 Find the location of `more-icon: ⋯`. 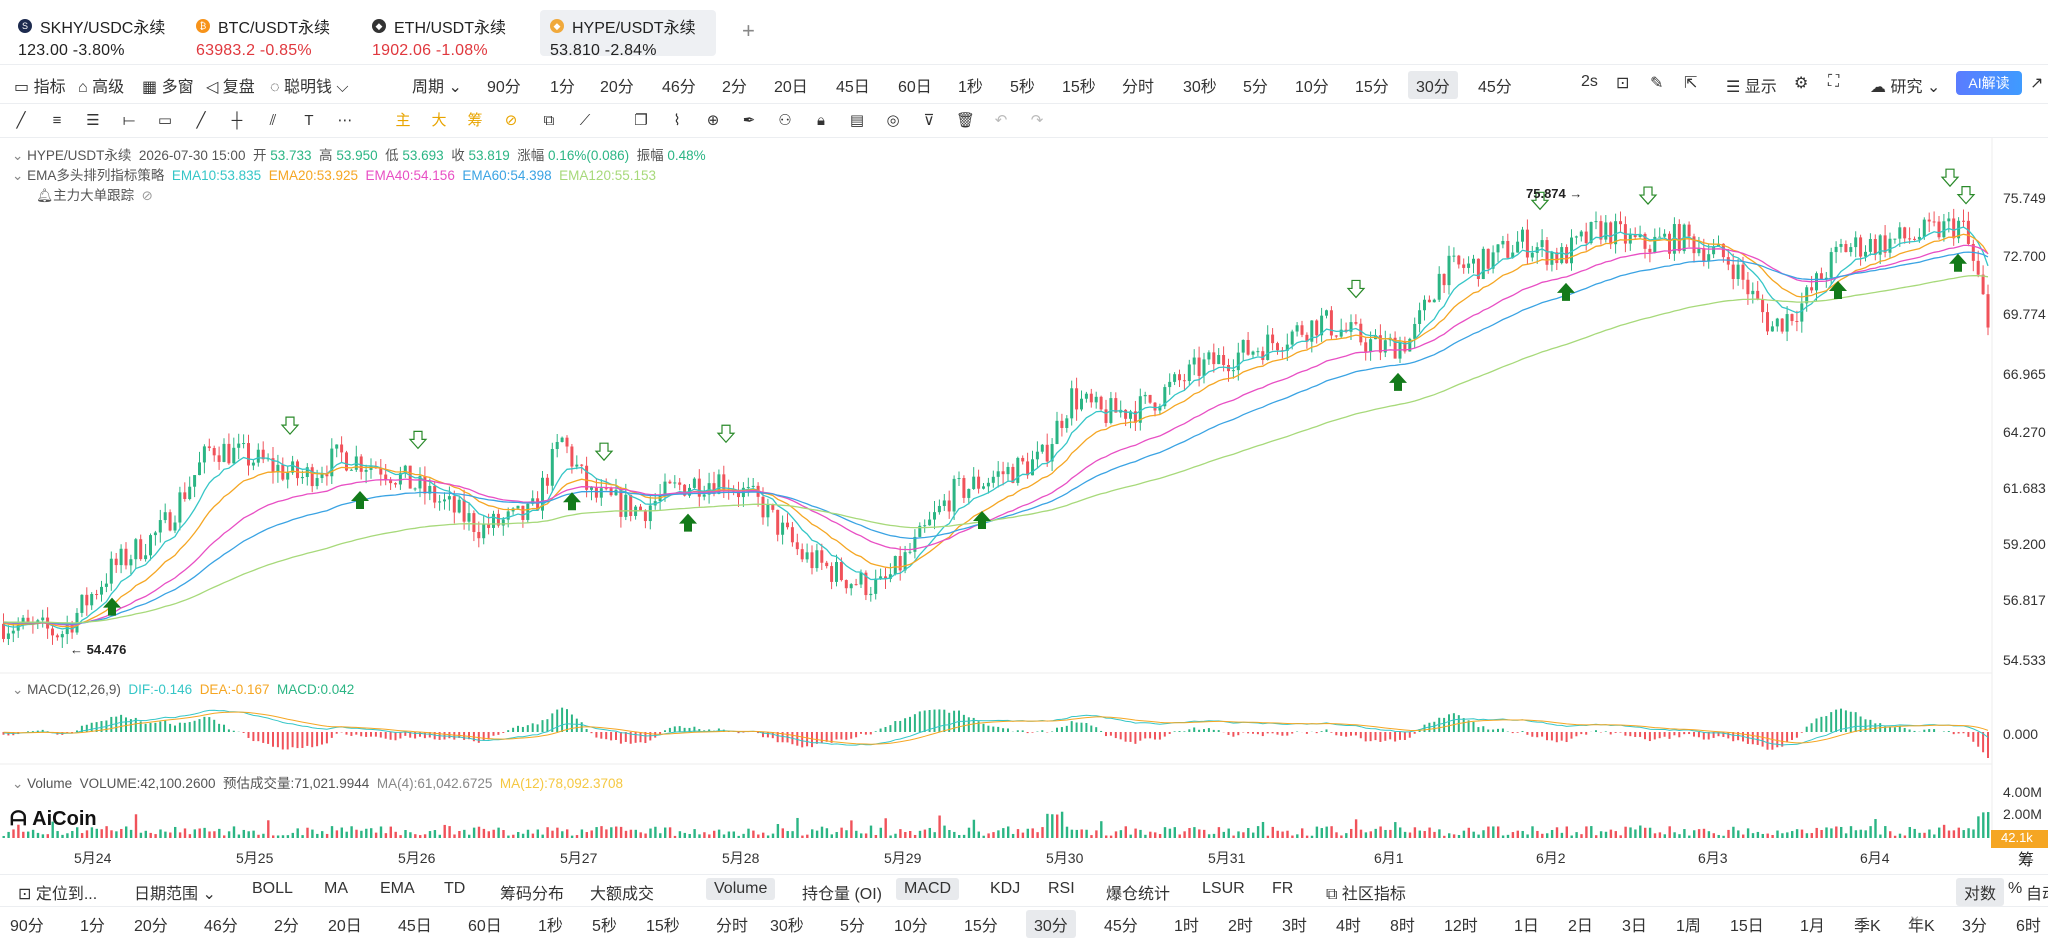

more-icon: ⋯ is located at coordinates (345, 120).